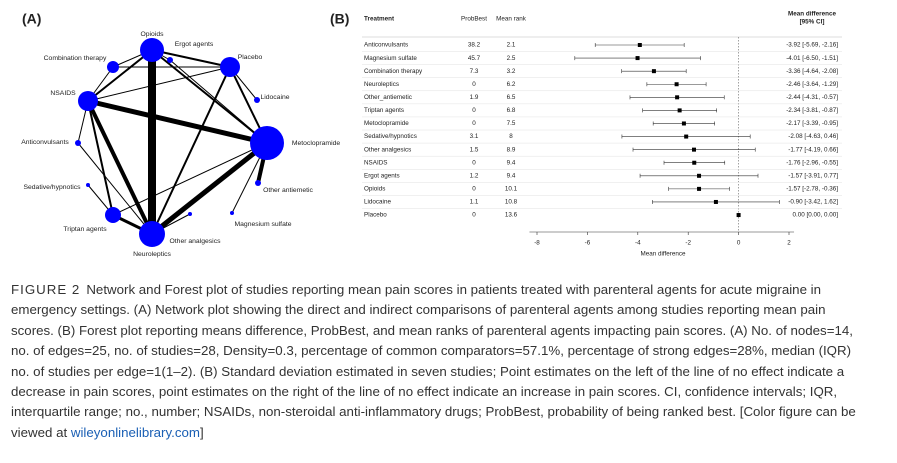 This screenshot has width=897, height=463. I want to click on probbest: 1.1, so click(474, 202).